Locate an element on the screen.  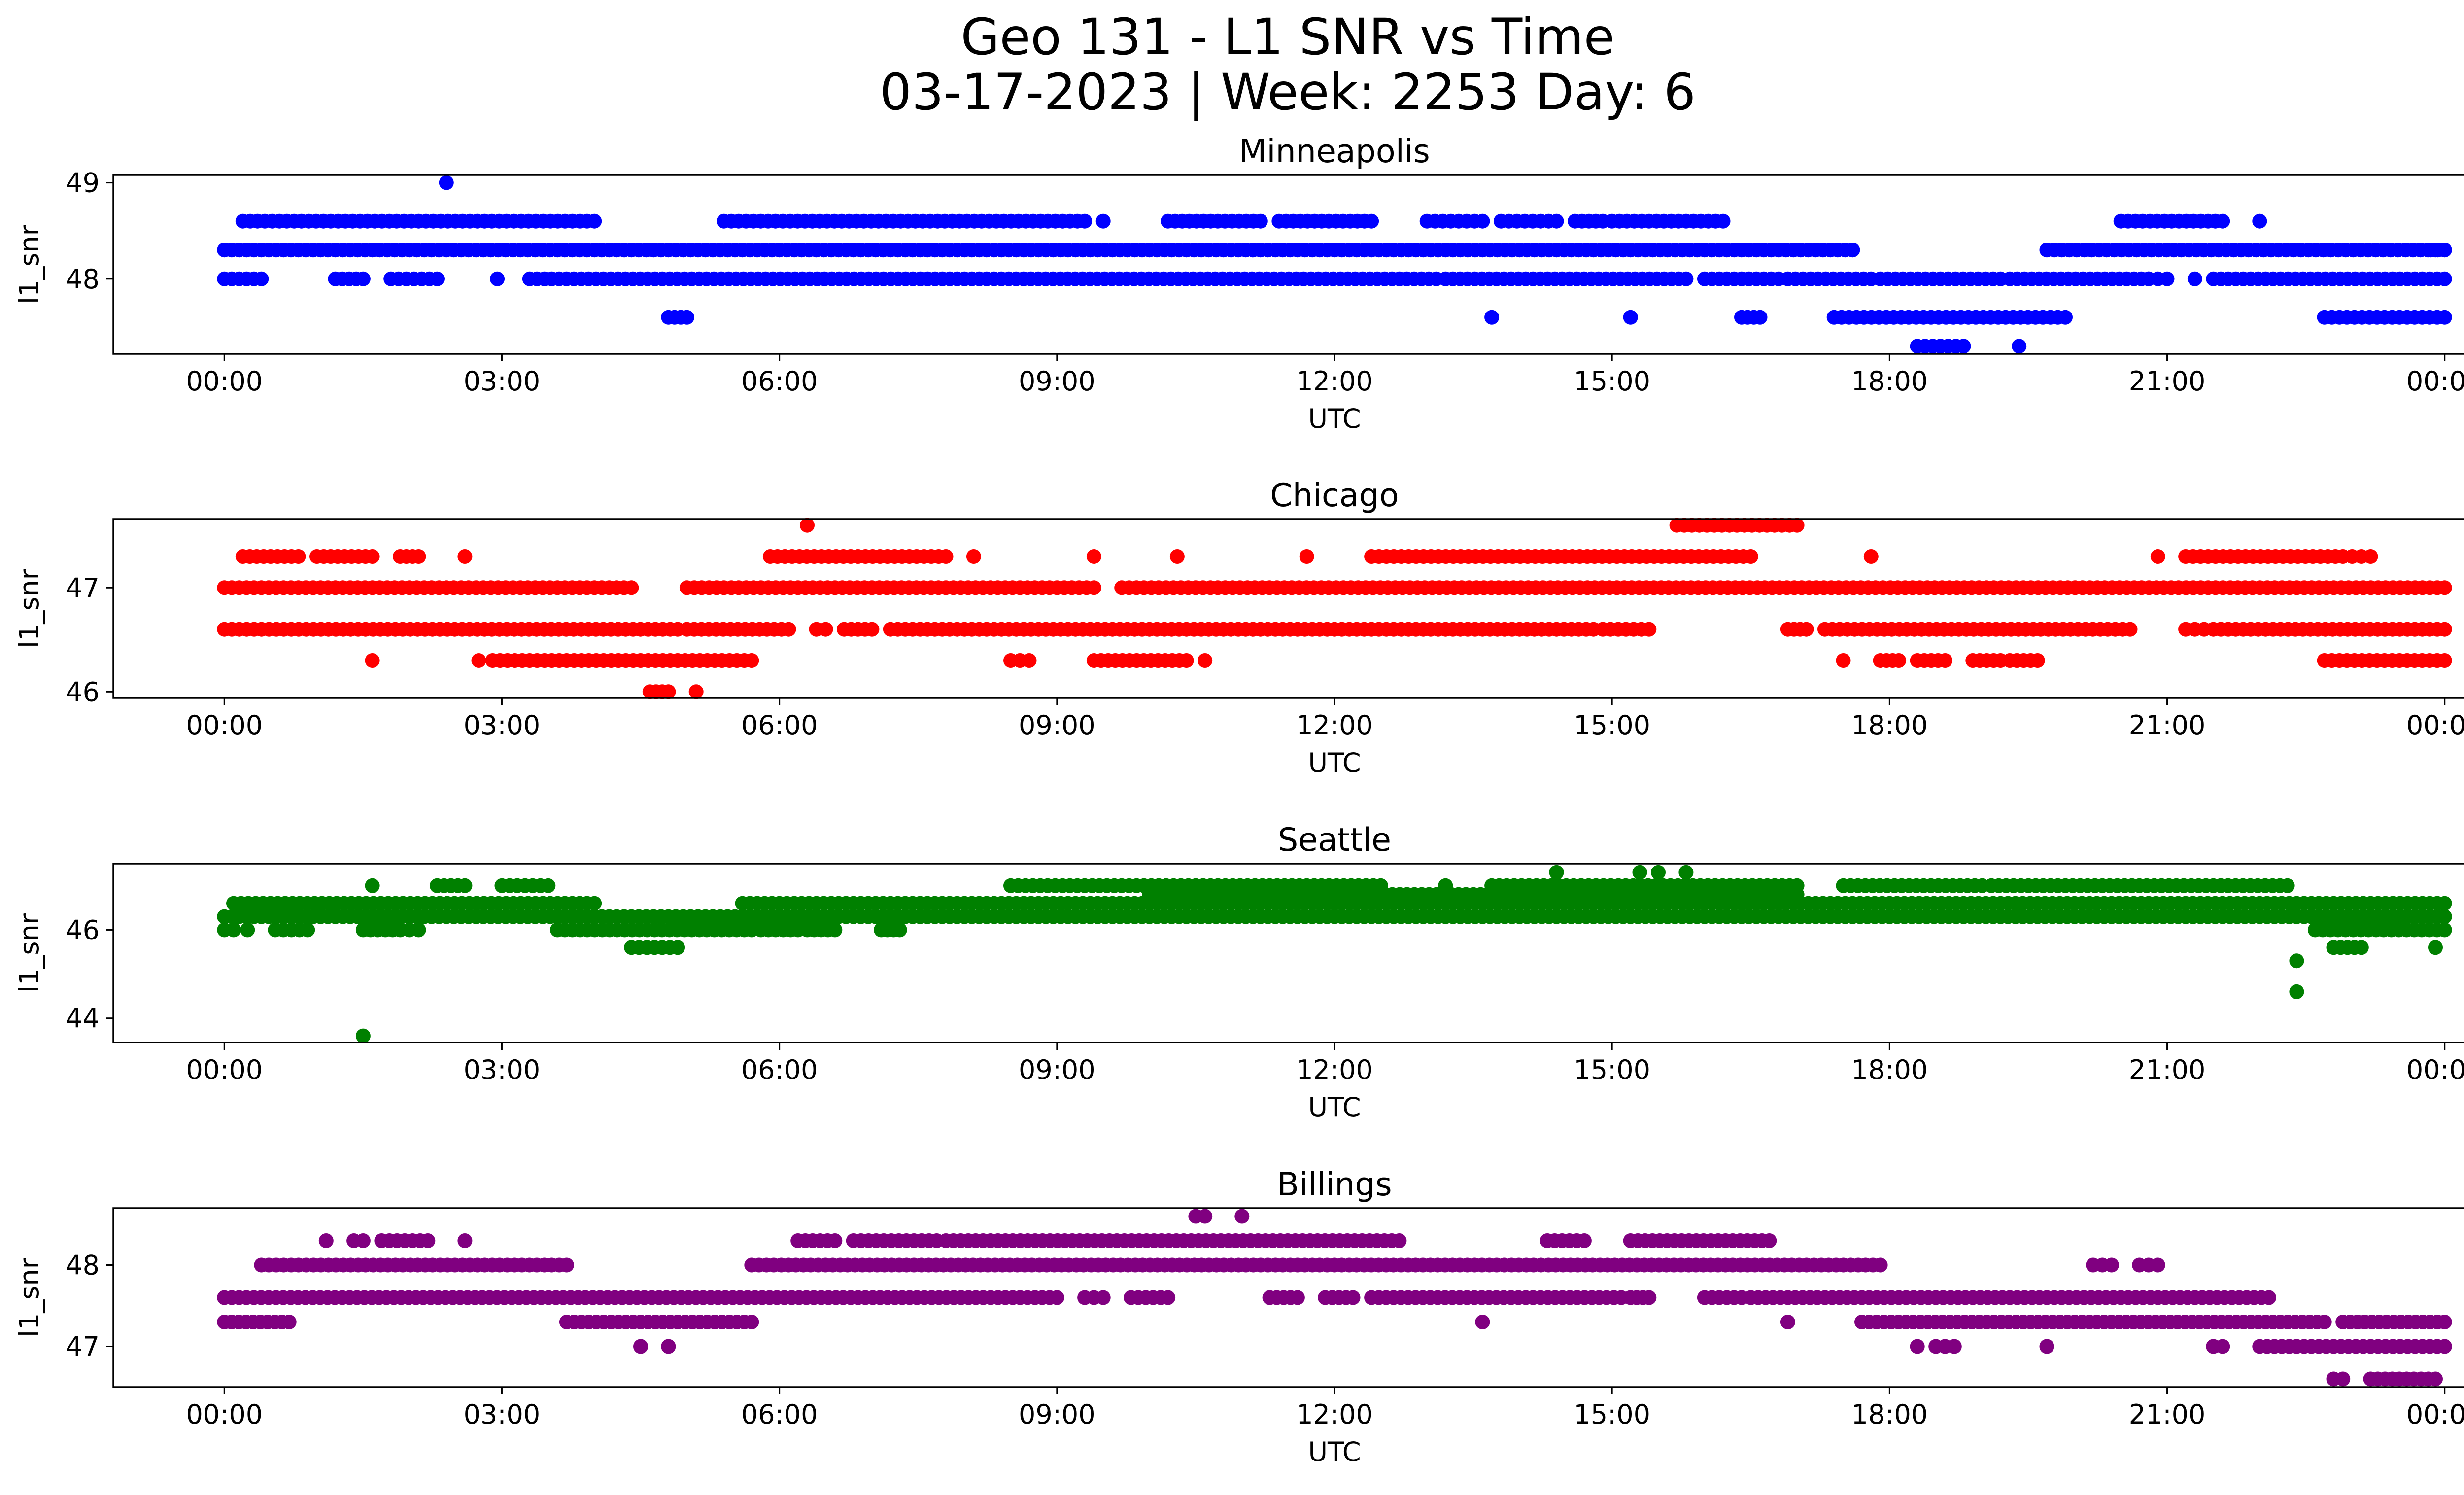
y-tick-label: 44 is located at coordinates (83, 1018).